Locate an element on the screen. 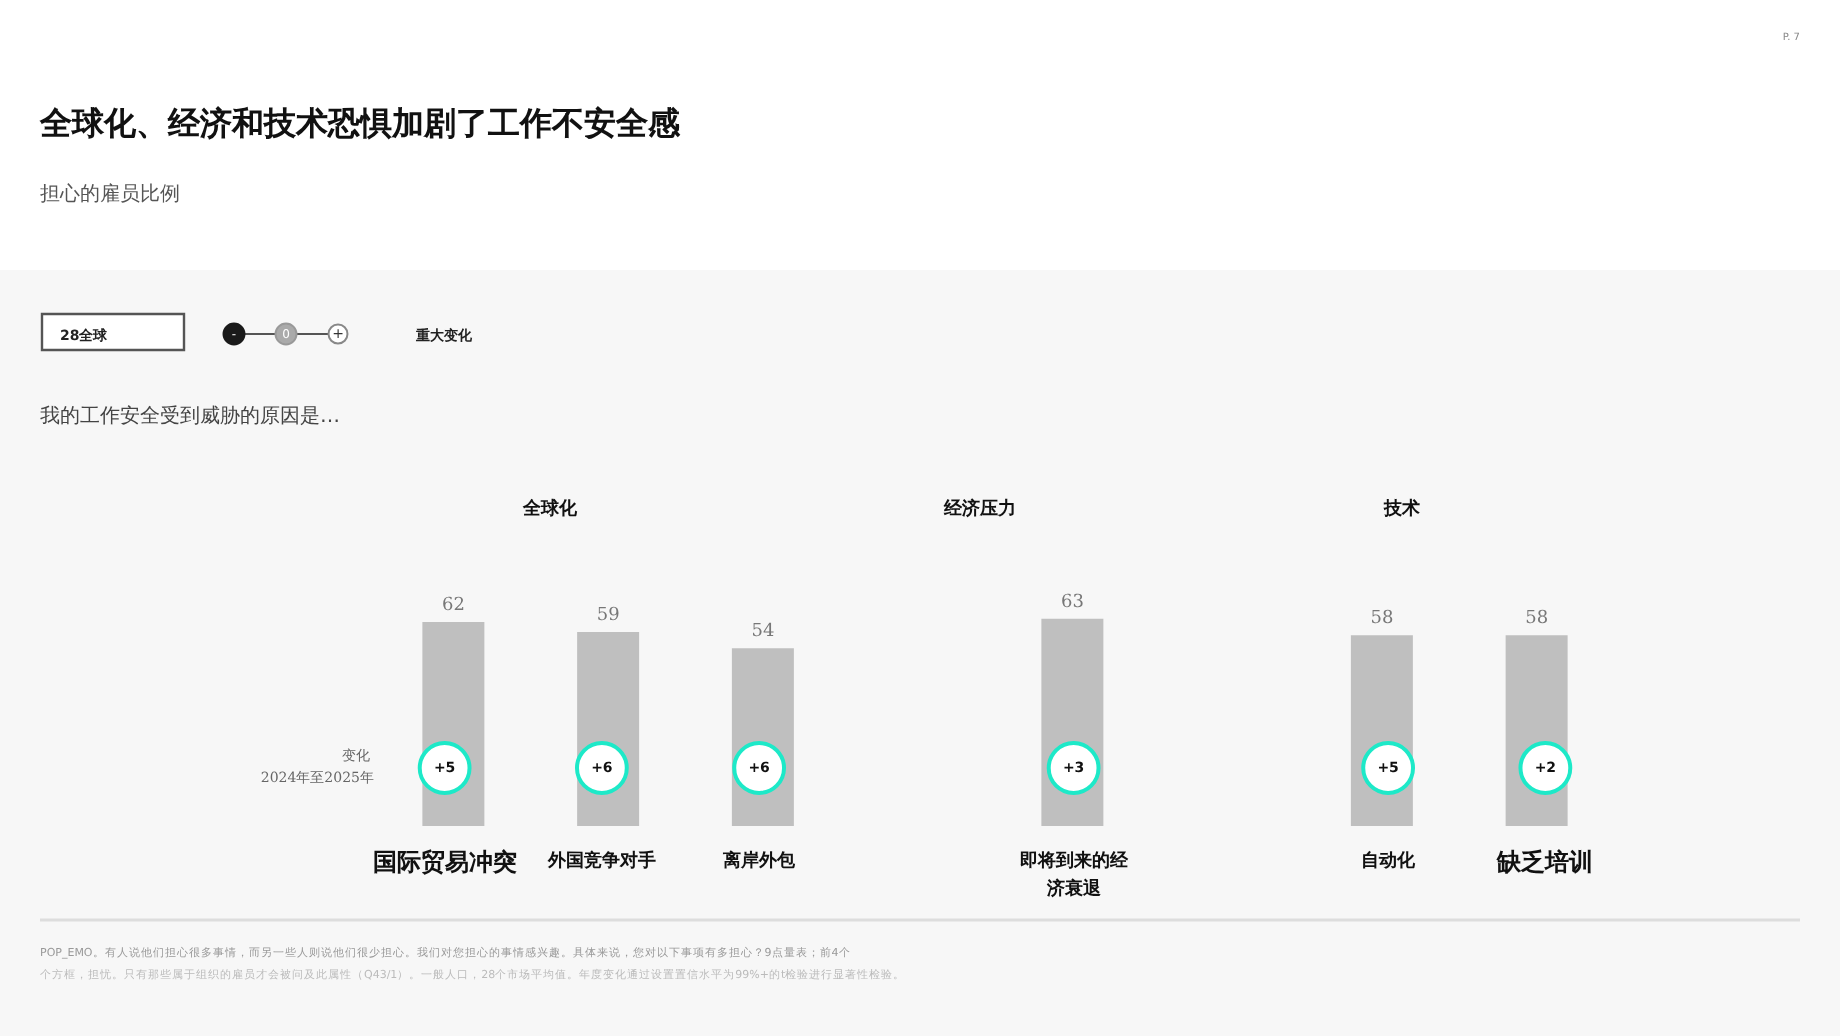 The height and width of the screenshot is (1036, 1840). data-label: 62 is located at coordinates (453, 606).